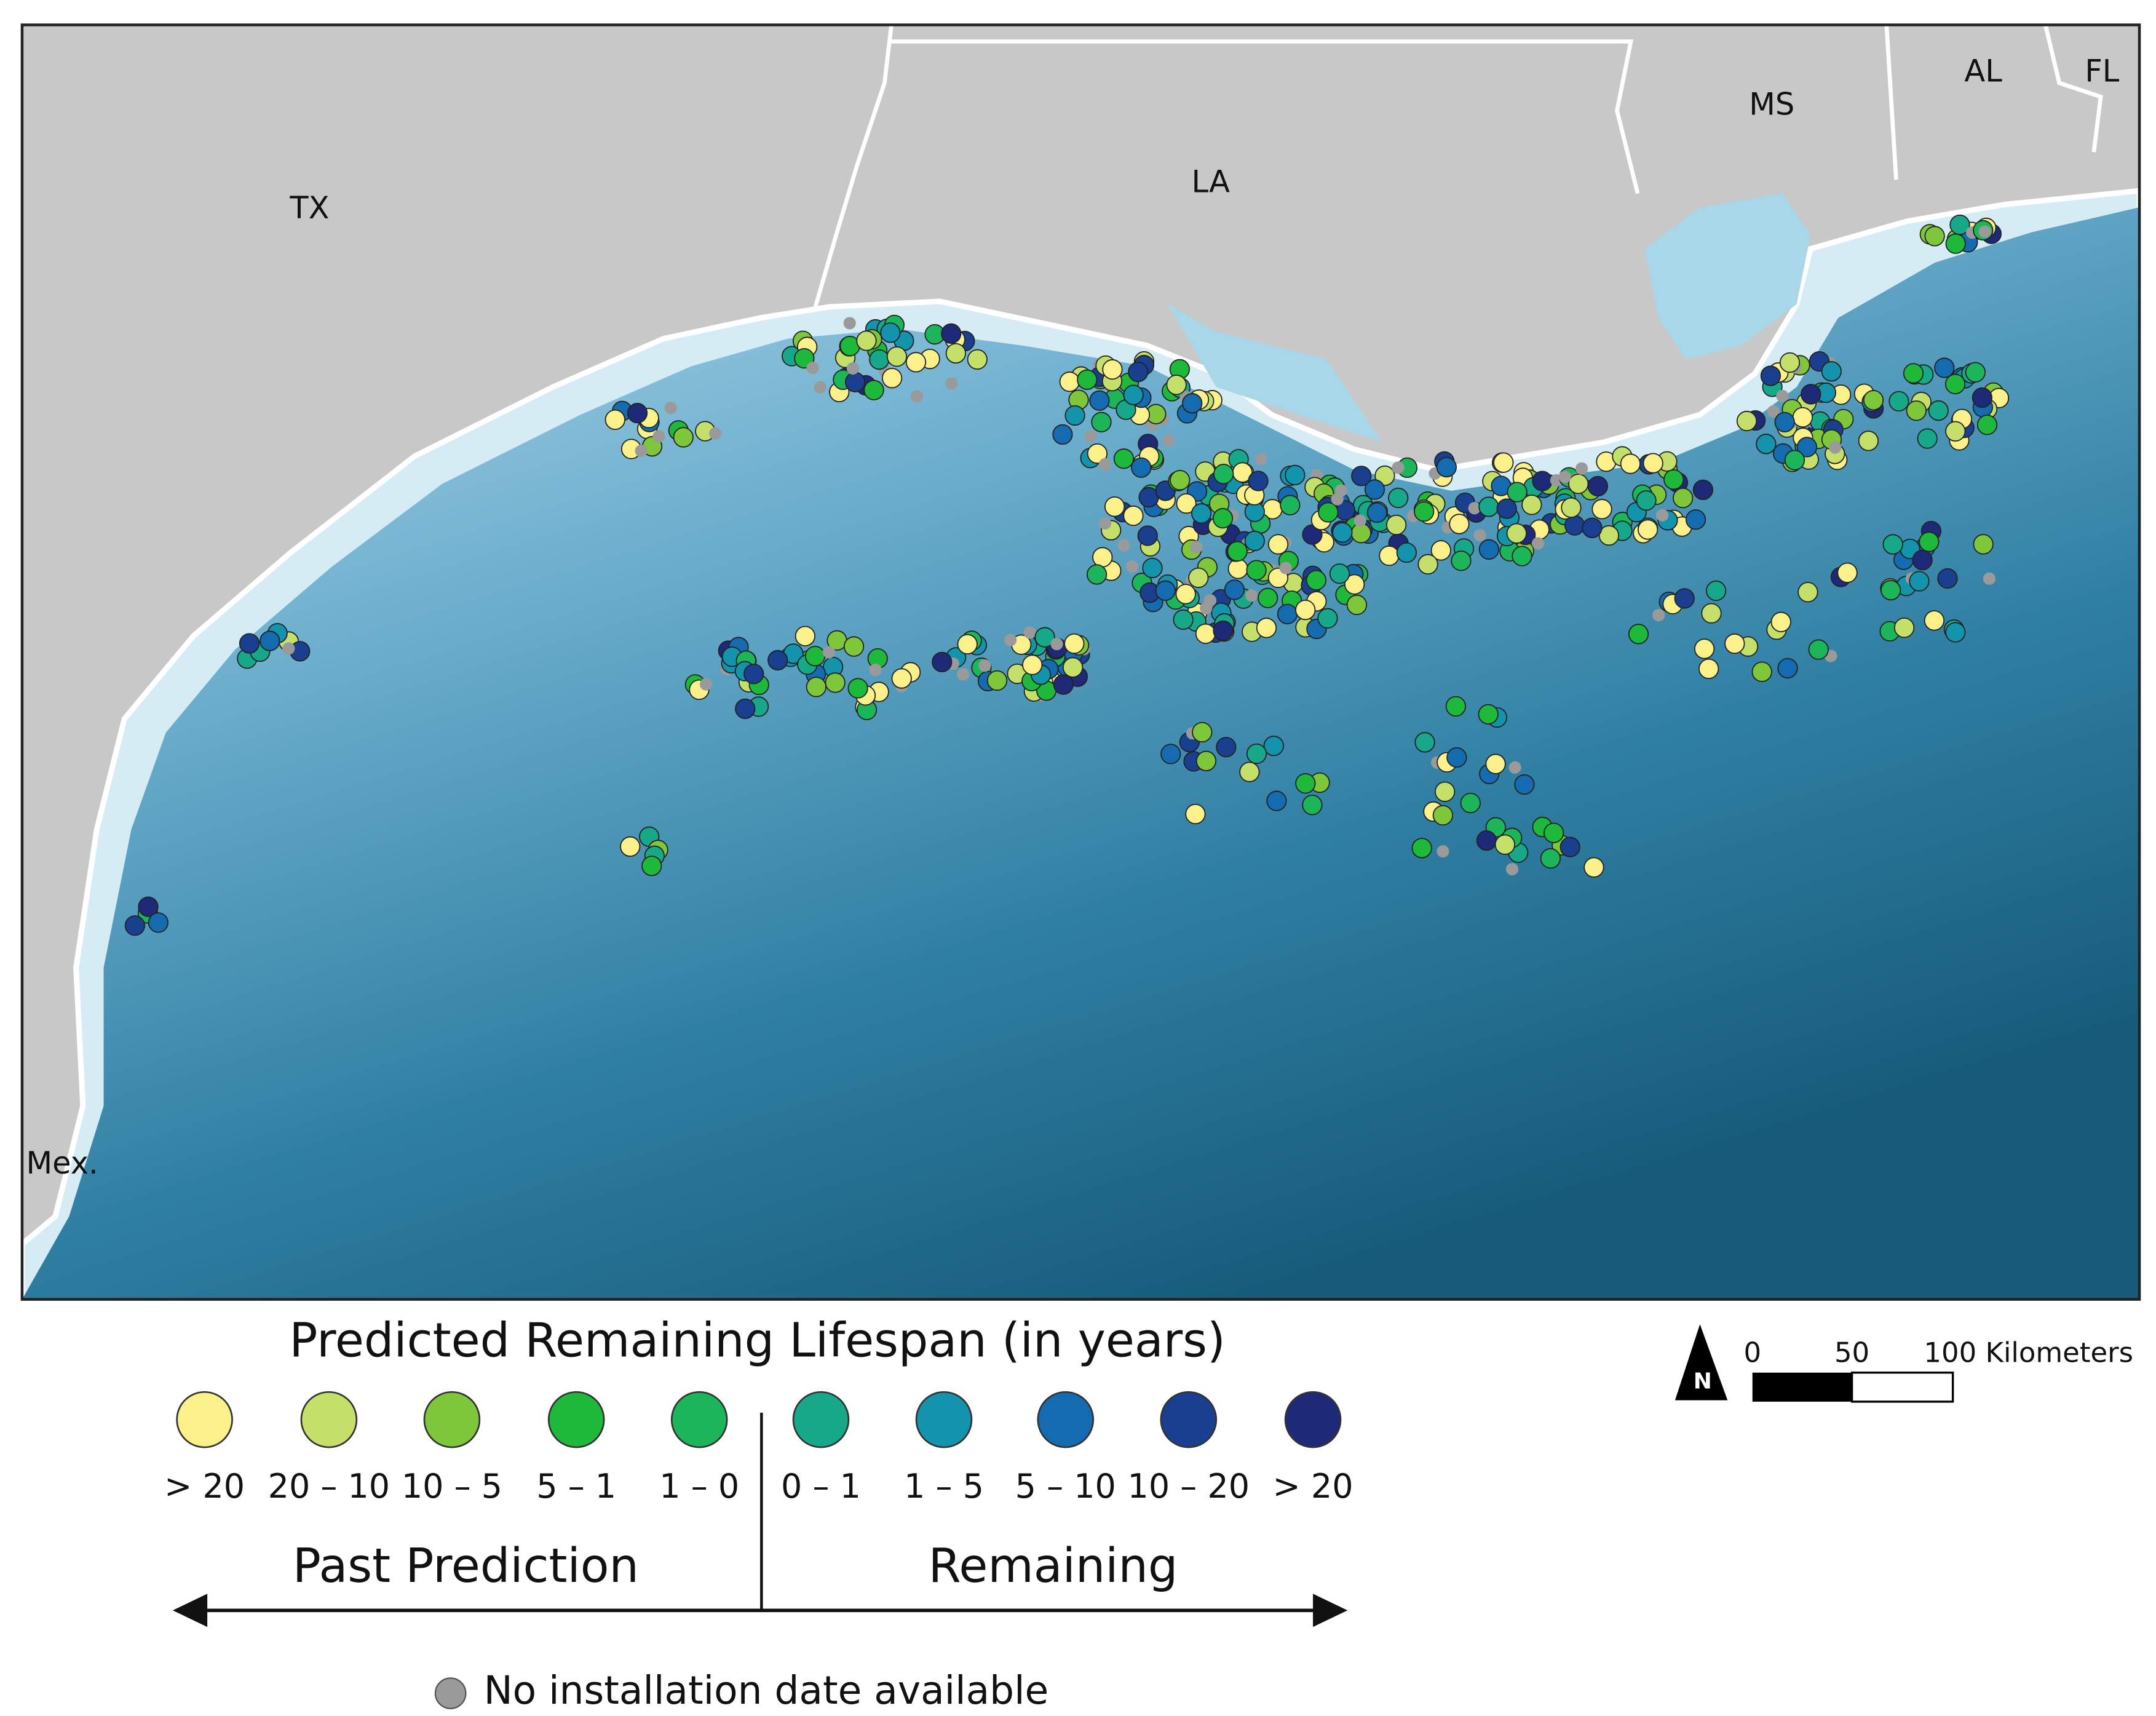  What do you see at coordinates (452, 1487) in the screenshot?
I see `legend-label: 10 – 5` at bounding box center [452, 1487].